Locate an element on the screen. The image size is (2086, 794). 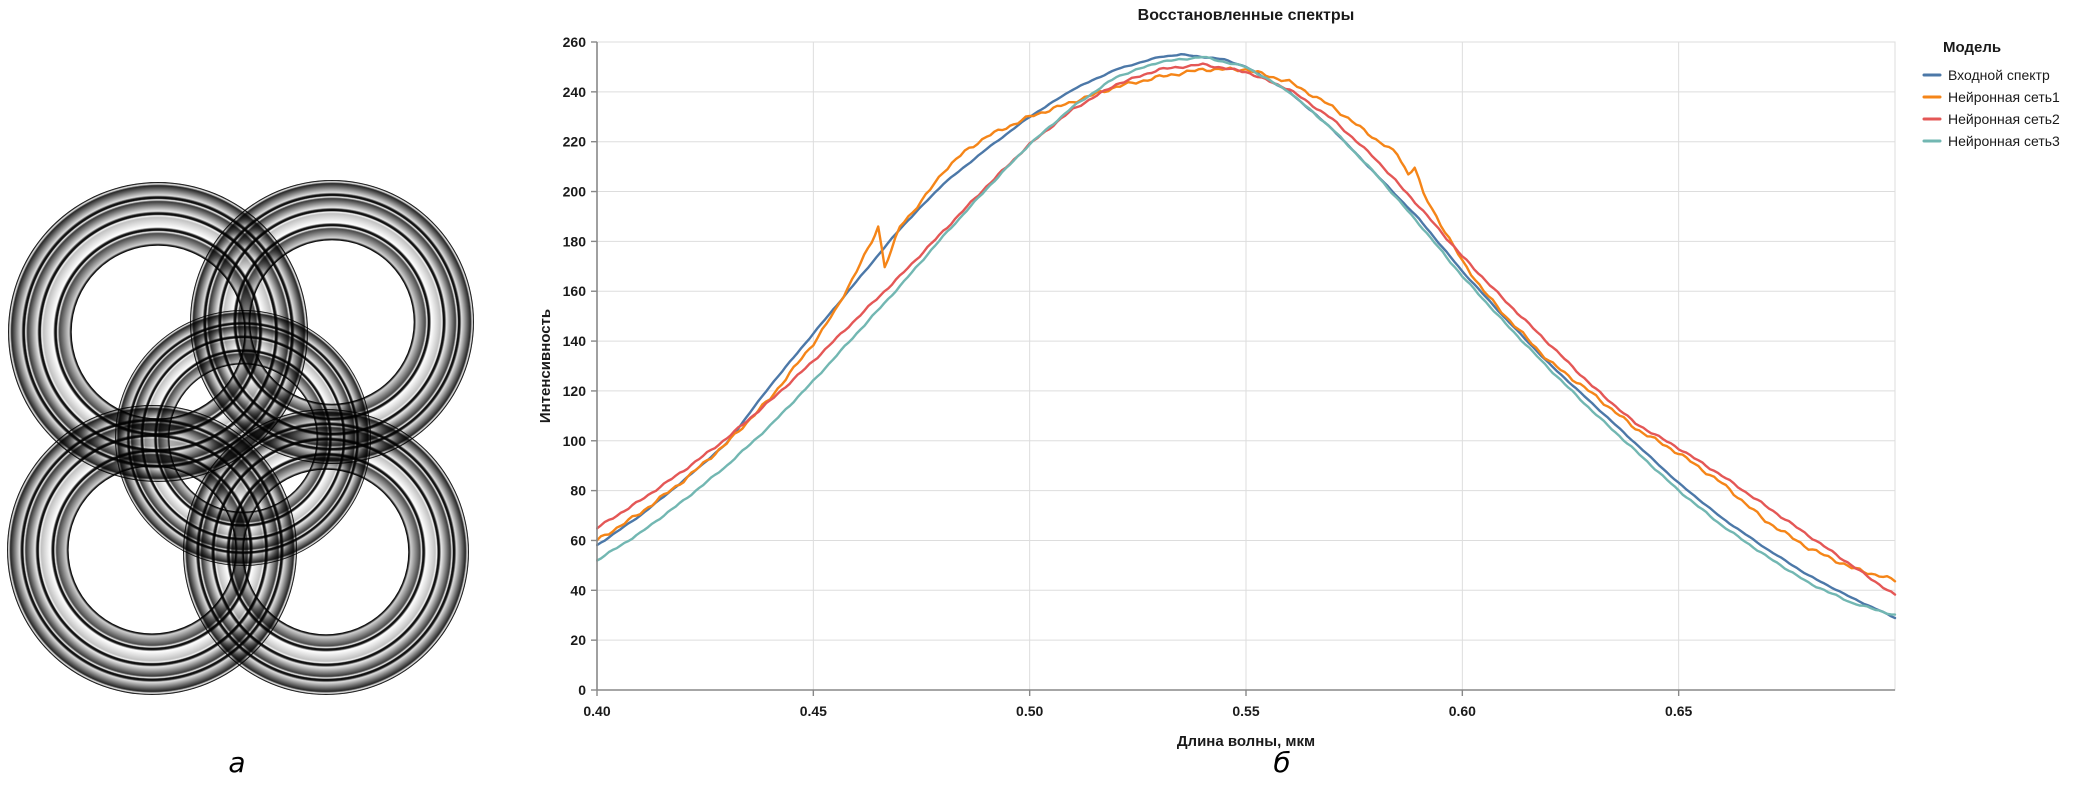
y-tick-label: 200 is located at coordinates (575, 192).